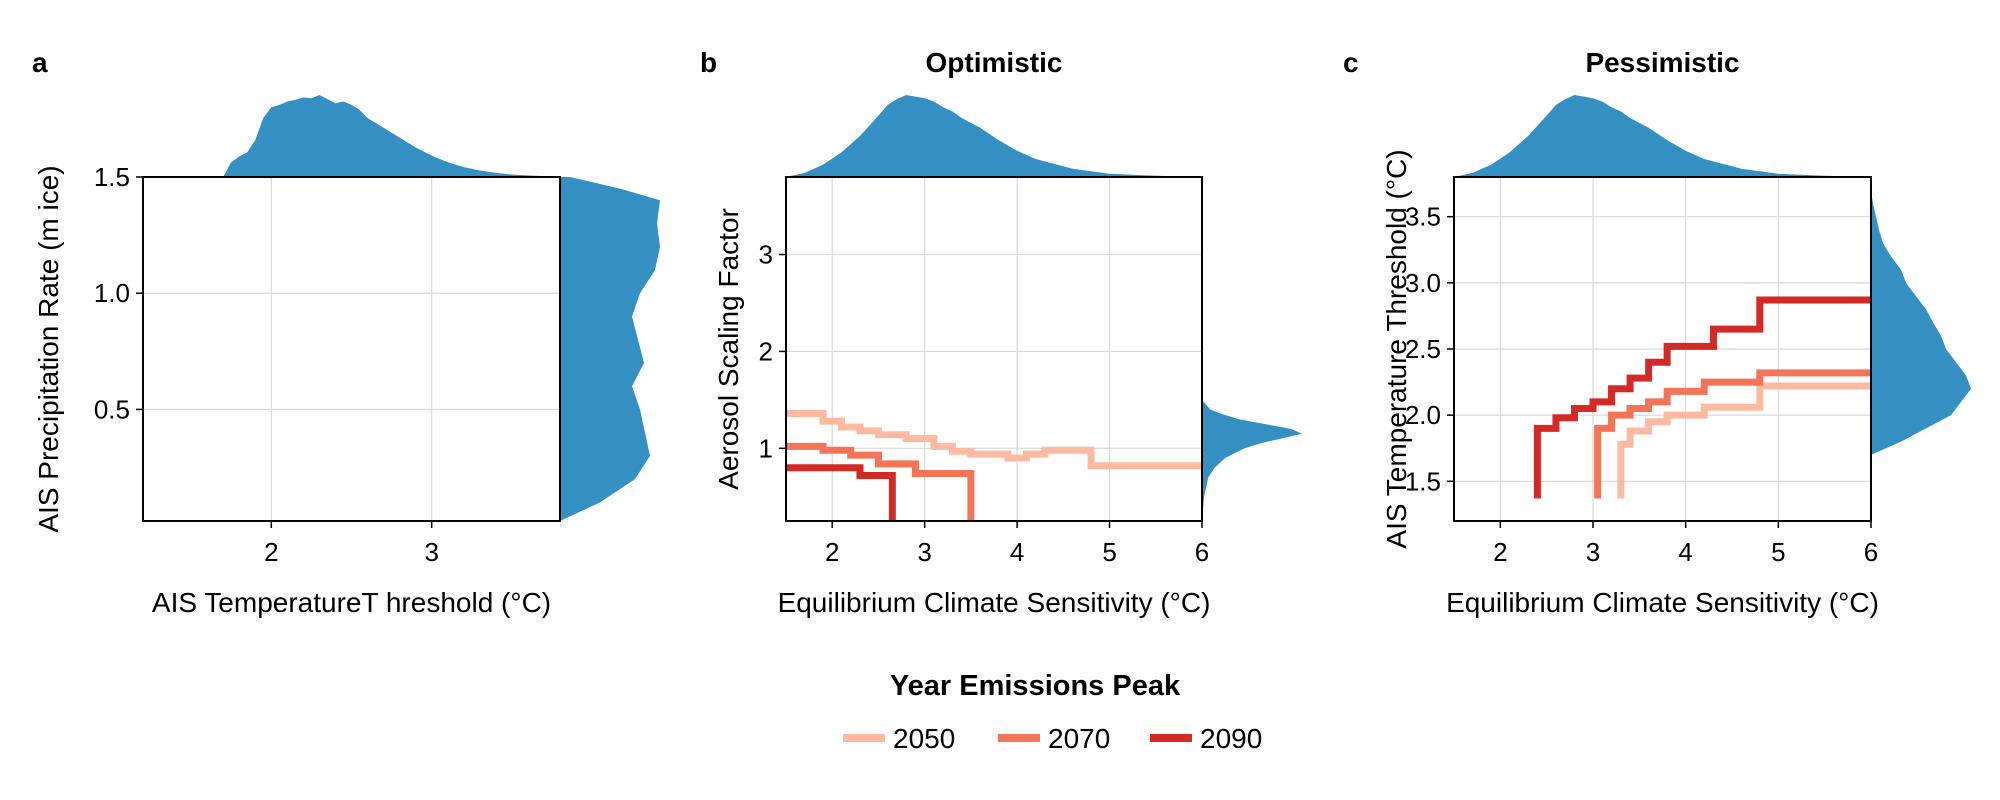 Image resolution: width=2000 pixels, height=800 pixels. Describe the element at coordinates (766, 351) in the screenshot. I see `y-tick-label: 2` at that location.